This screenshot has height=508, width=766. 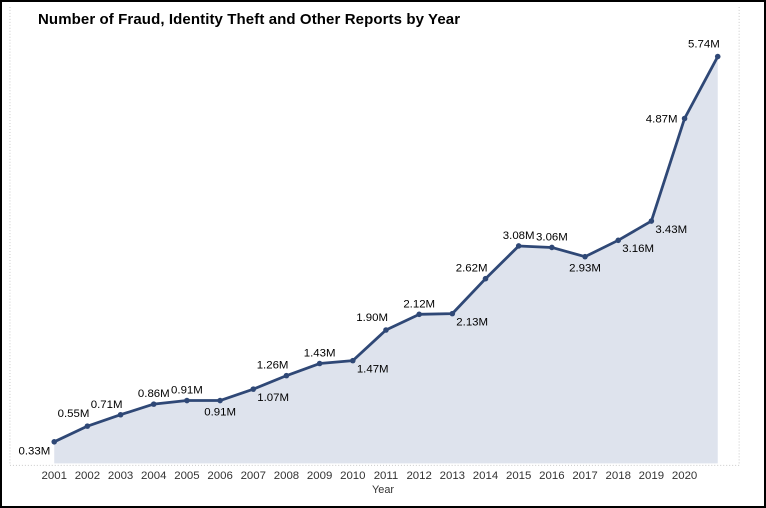 I want to click on data-point-label: 5.74M, so click(x=704, y=45).